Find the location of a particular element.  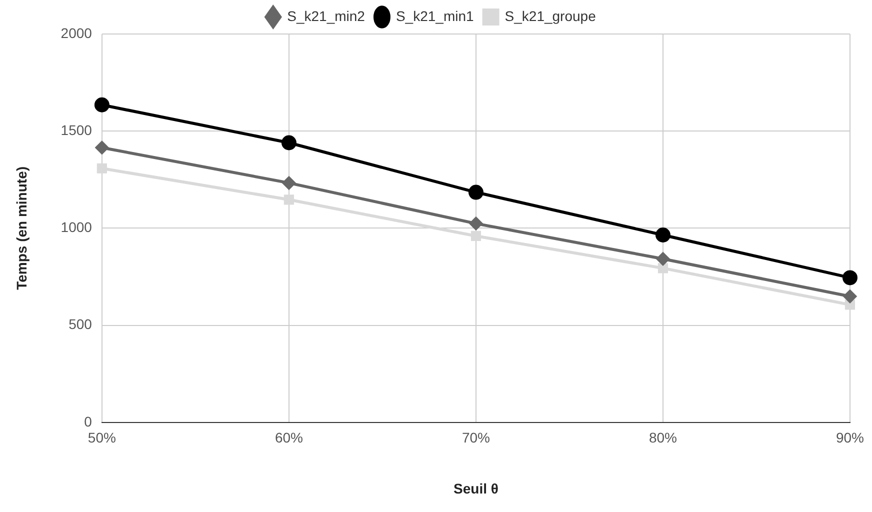

y-tick-label: 2000 is located at coordinates (76, 32).